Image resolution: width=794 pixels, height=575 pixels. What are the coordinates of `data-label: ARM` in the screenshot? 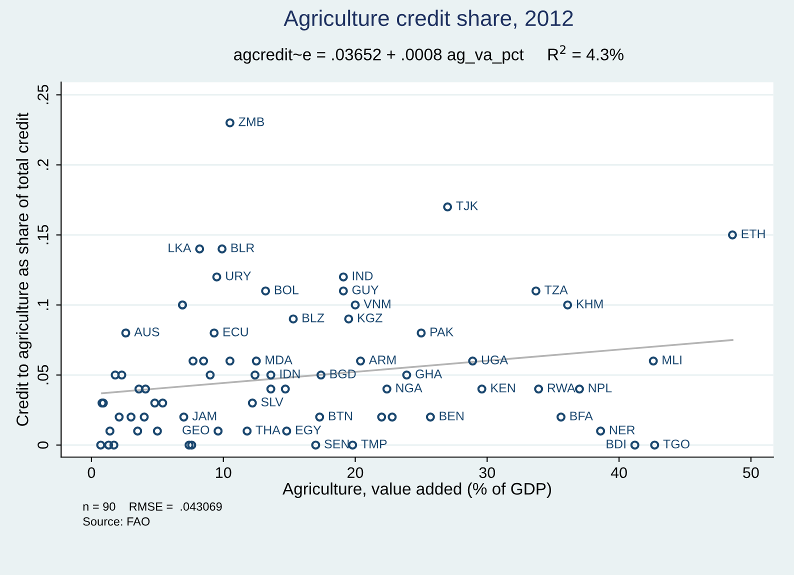 It's located at (382, 360).